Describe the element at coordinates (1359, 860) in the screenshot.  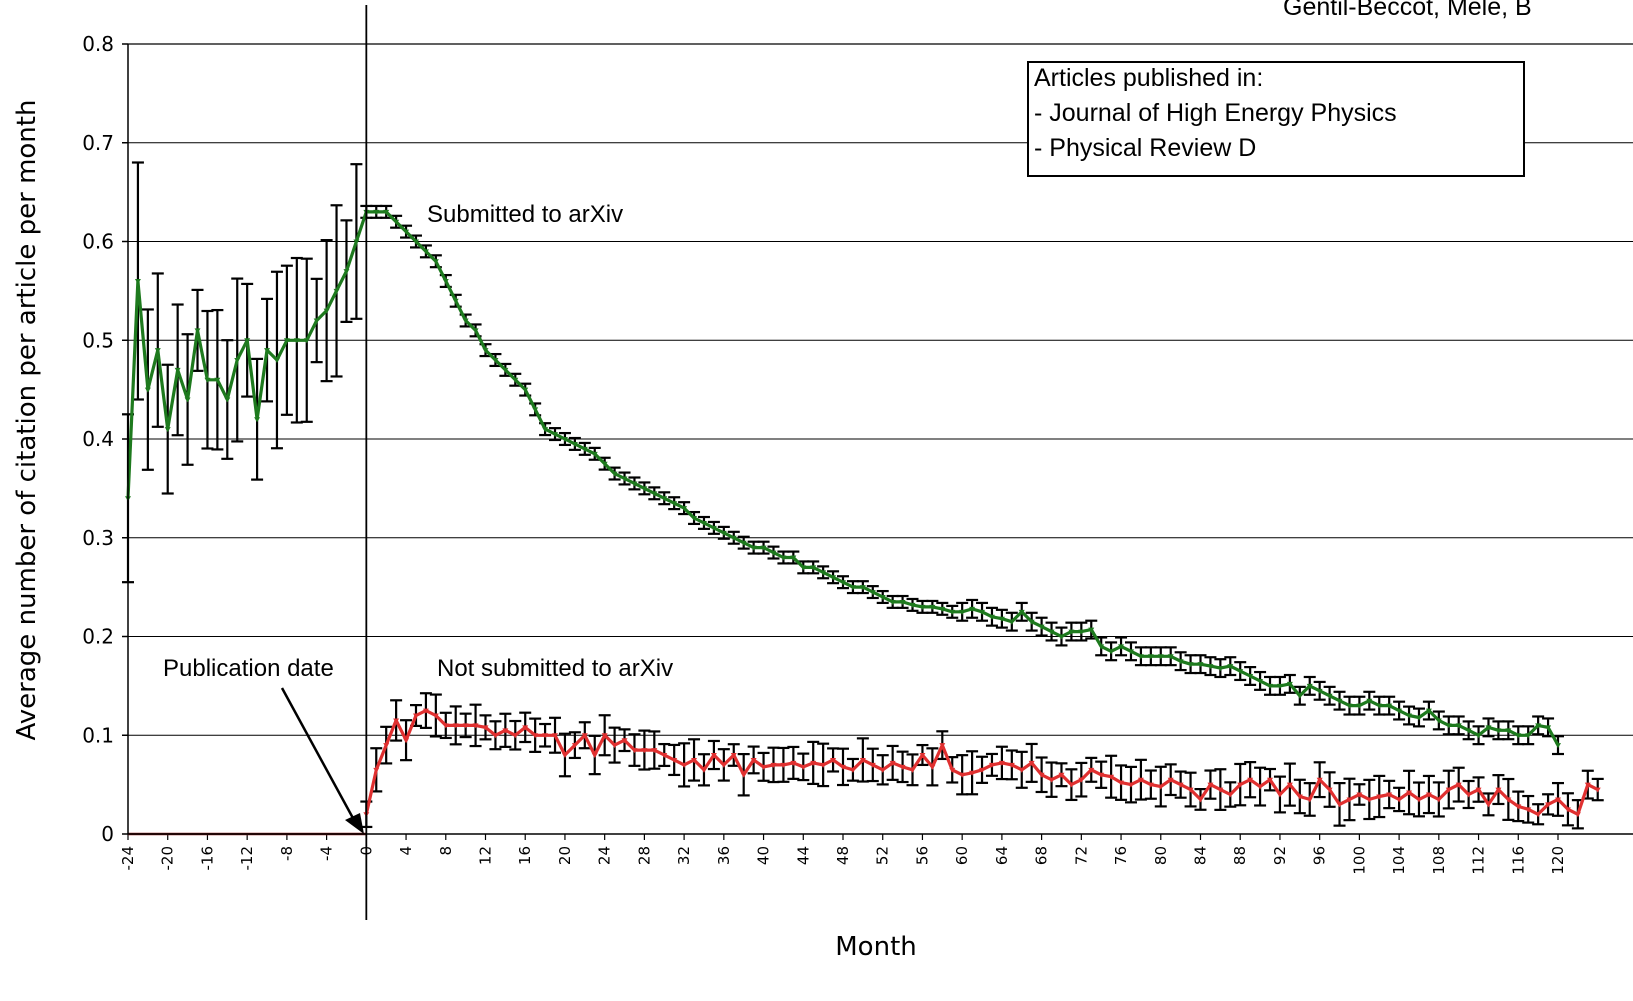
I see `x-tick-label-31: 100` at that location.